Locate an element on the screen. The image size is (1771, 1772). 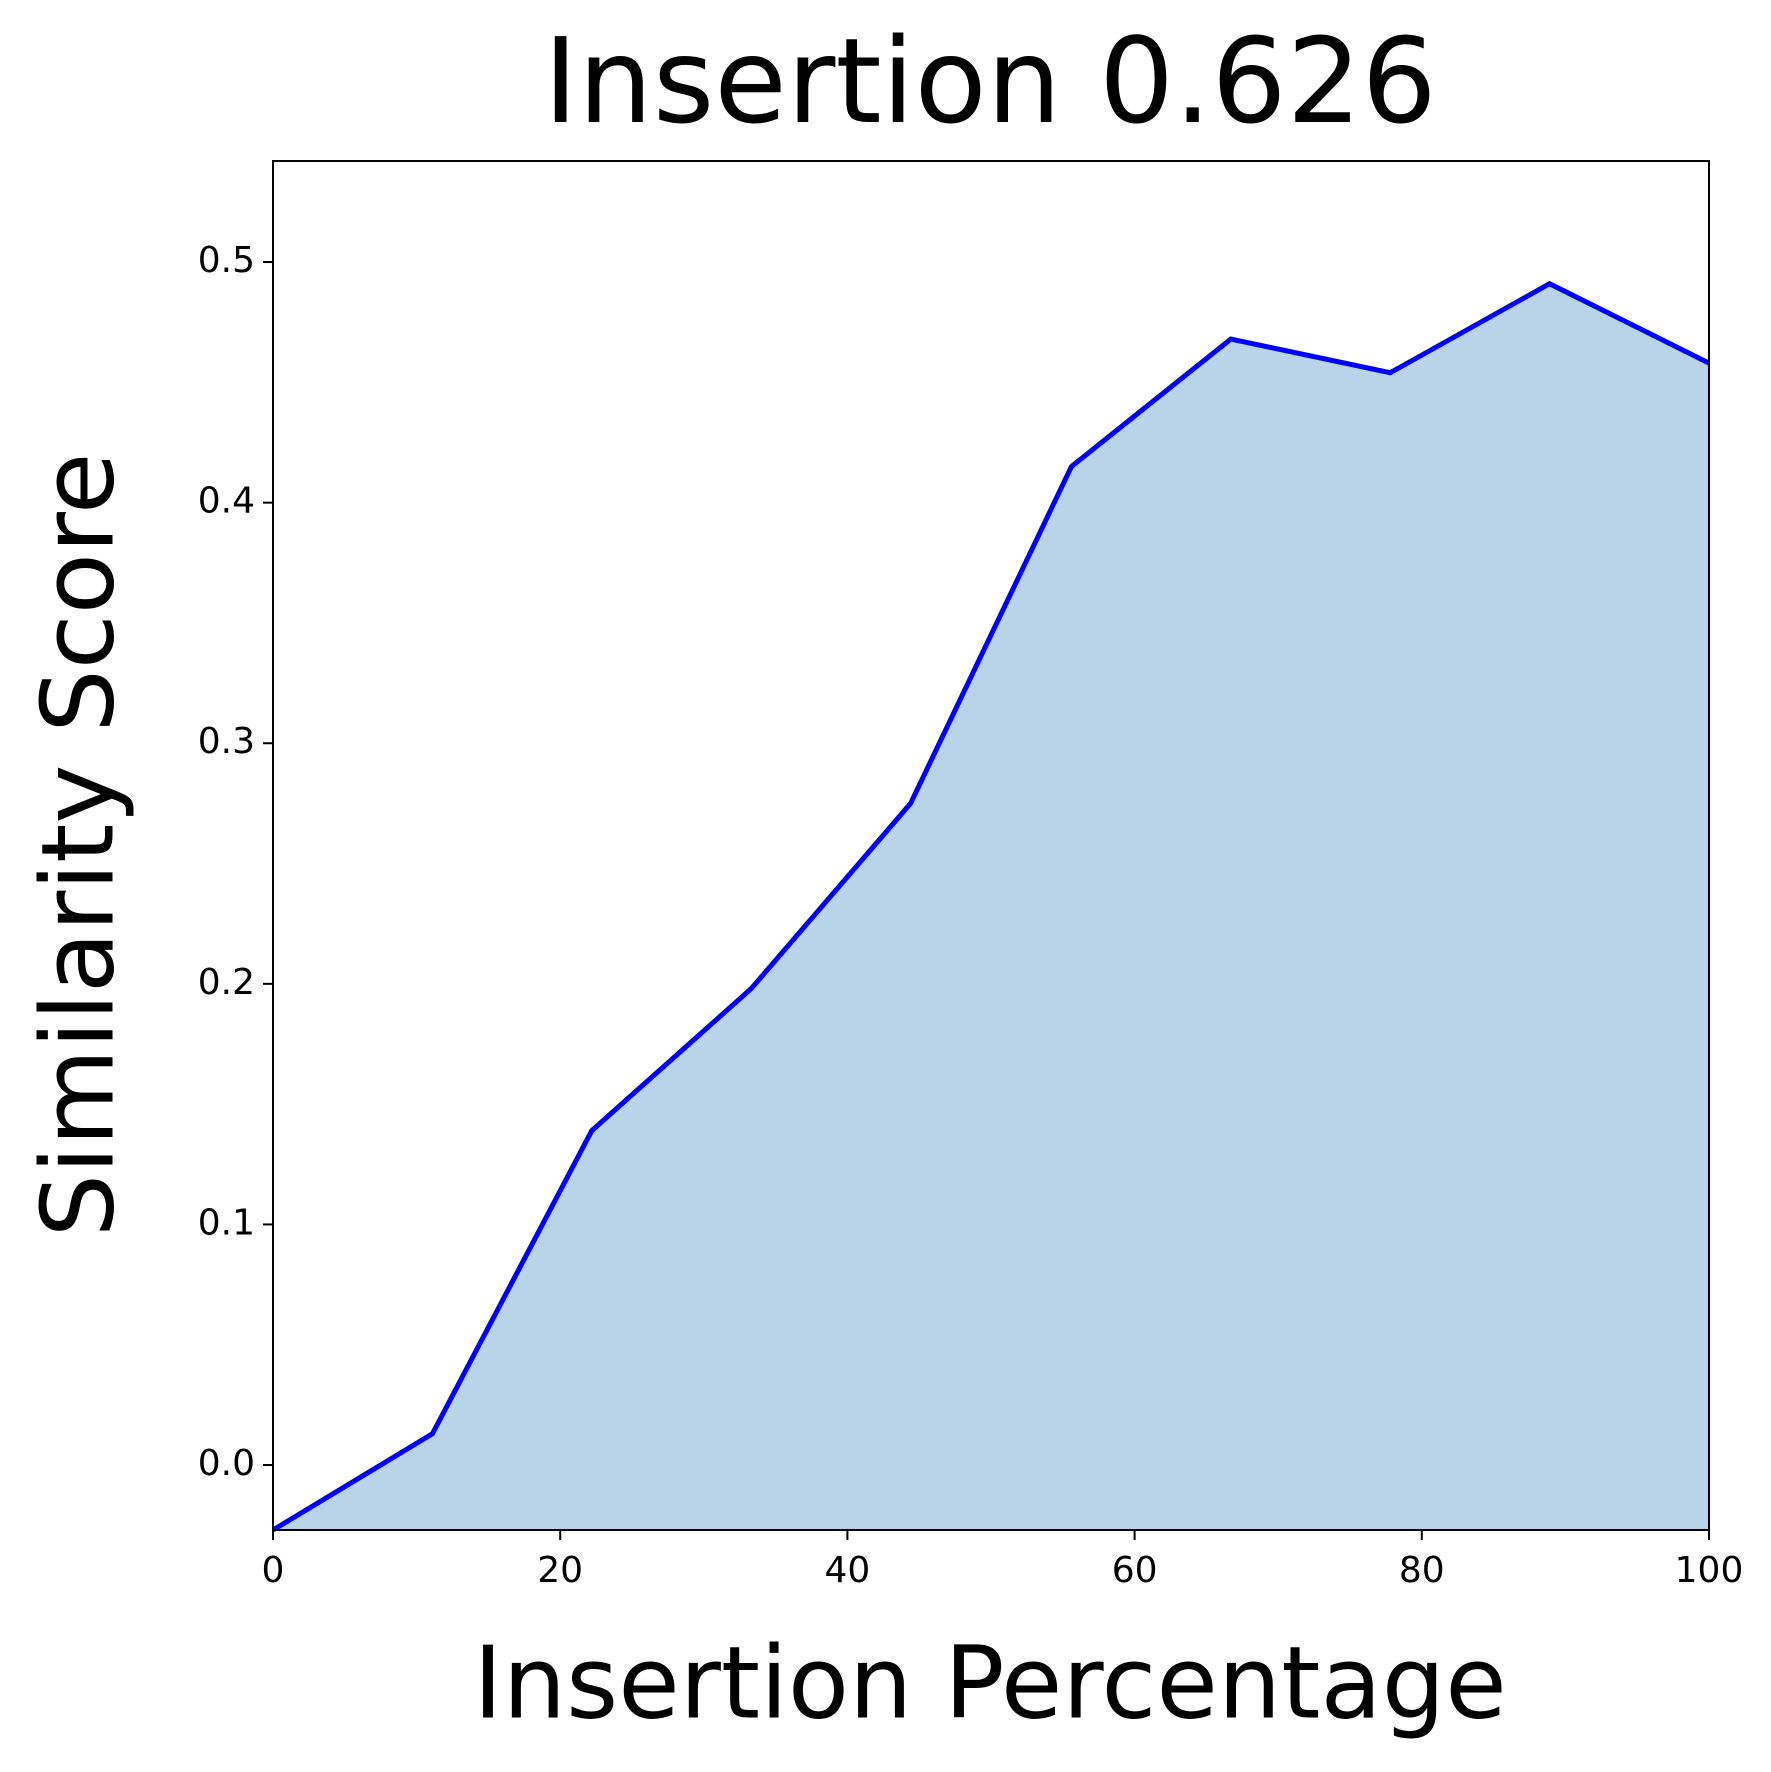
x-tick-label: 80 is located at coordinates (1422, 1570).